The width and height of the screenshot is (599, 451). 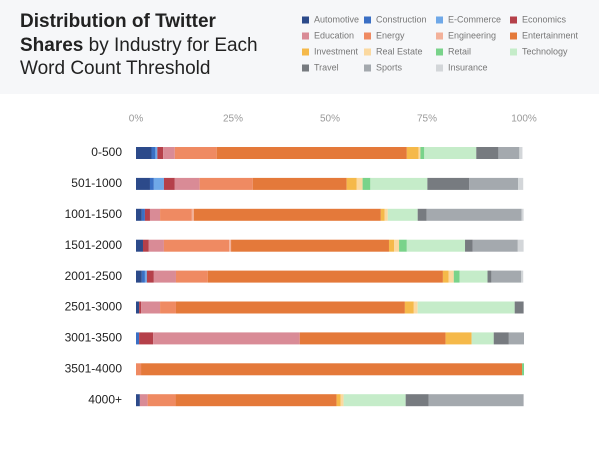 What do you see at coordinates (51, 45) in the screenshot?
I see `chart-title-part: Shares` at bounding box center [51, 45].